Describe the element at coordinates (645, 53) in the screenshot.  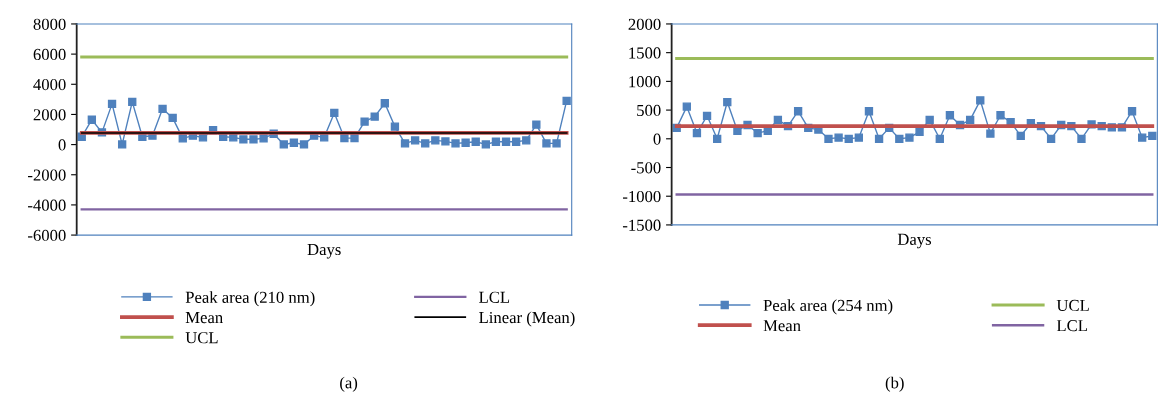
I see `y-tick-label: 1500` at that location.